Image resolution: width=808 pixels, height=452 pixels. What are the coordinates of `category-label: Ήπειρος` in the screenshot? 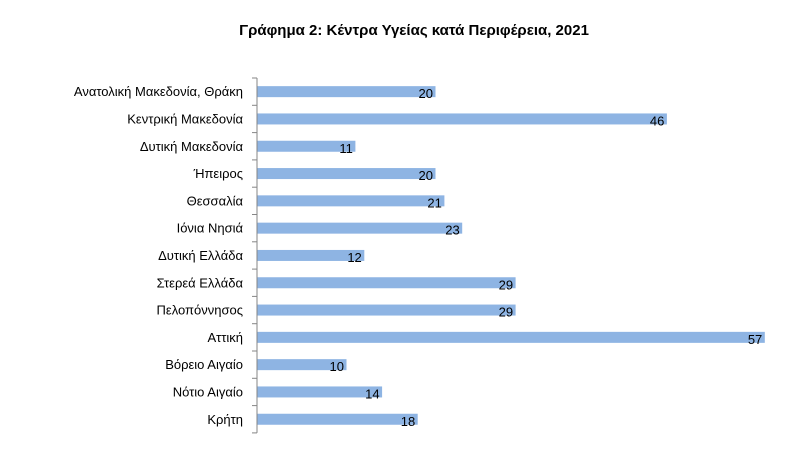 It's located at (218, 173).